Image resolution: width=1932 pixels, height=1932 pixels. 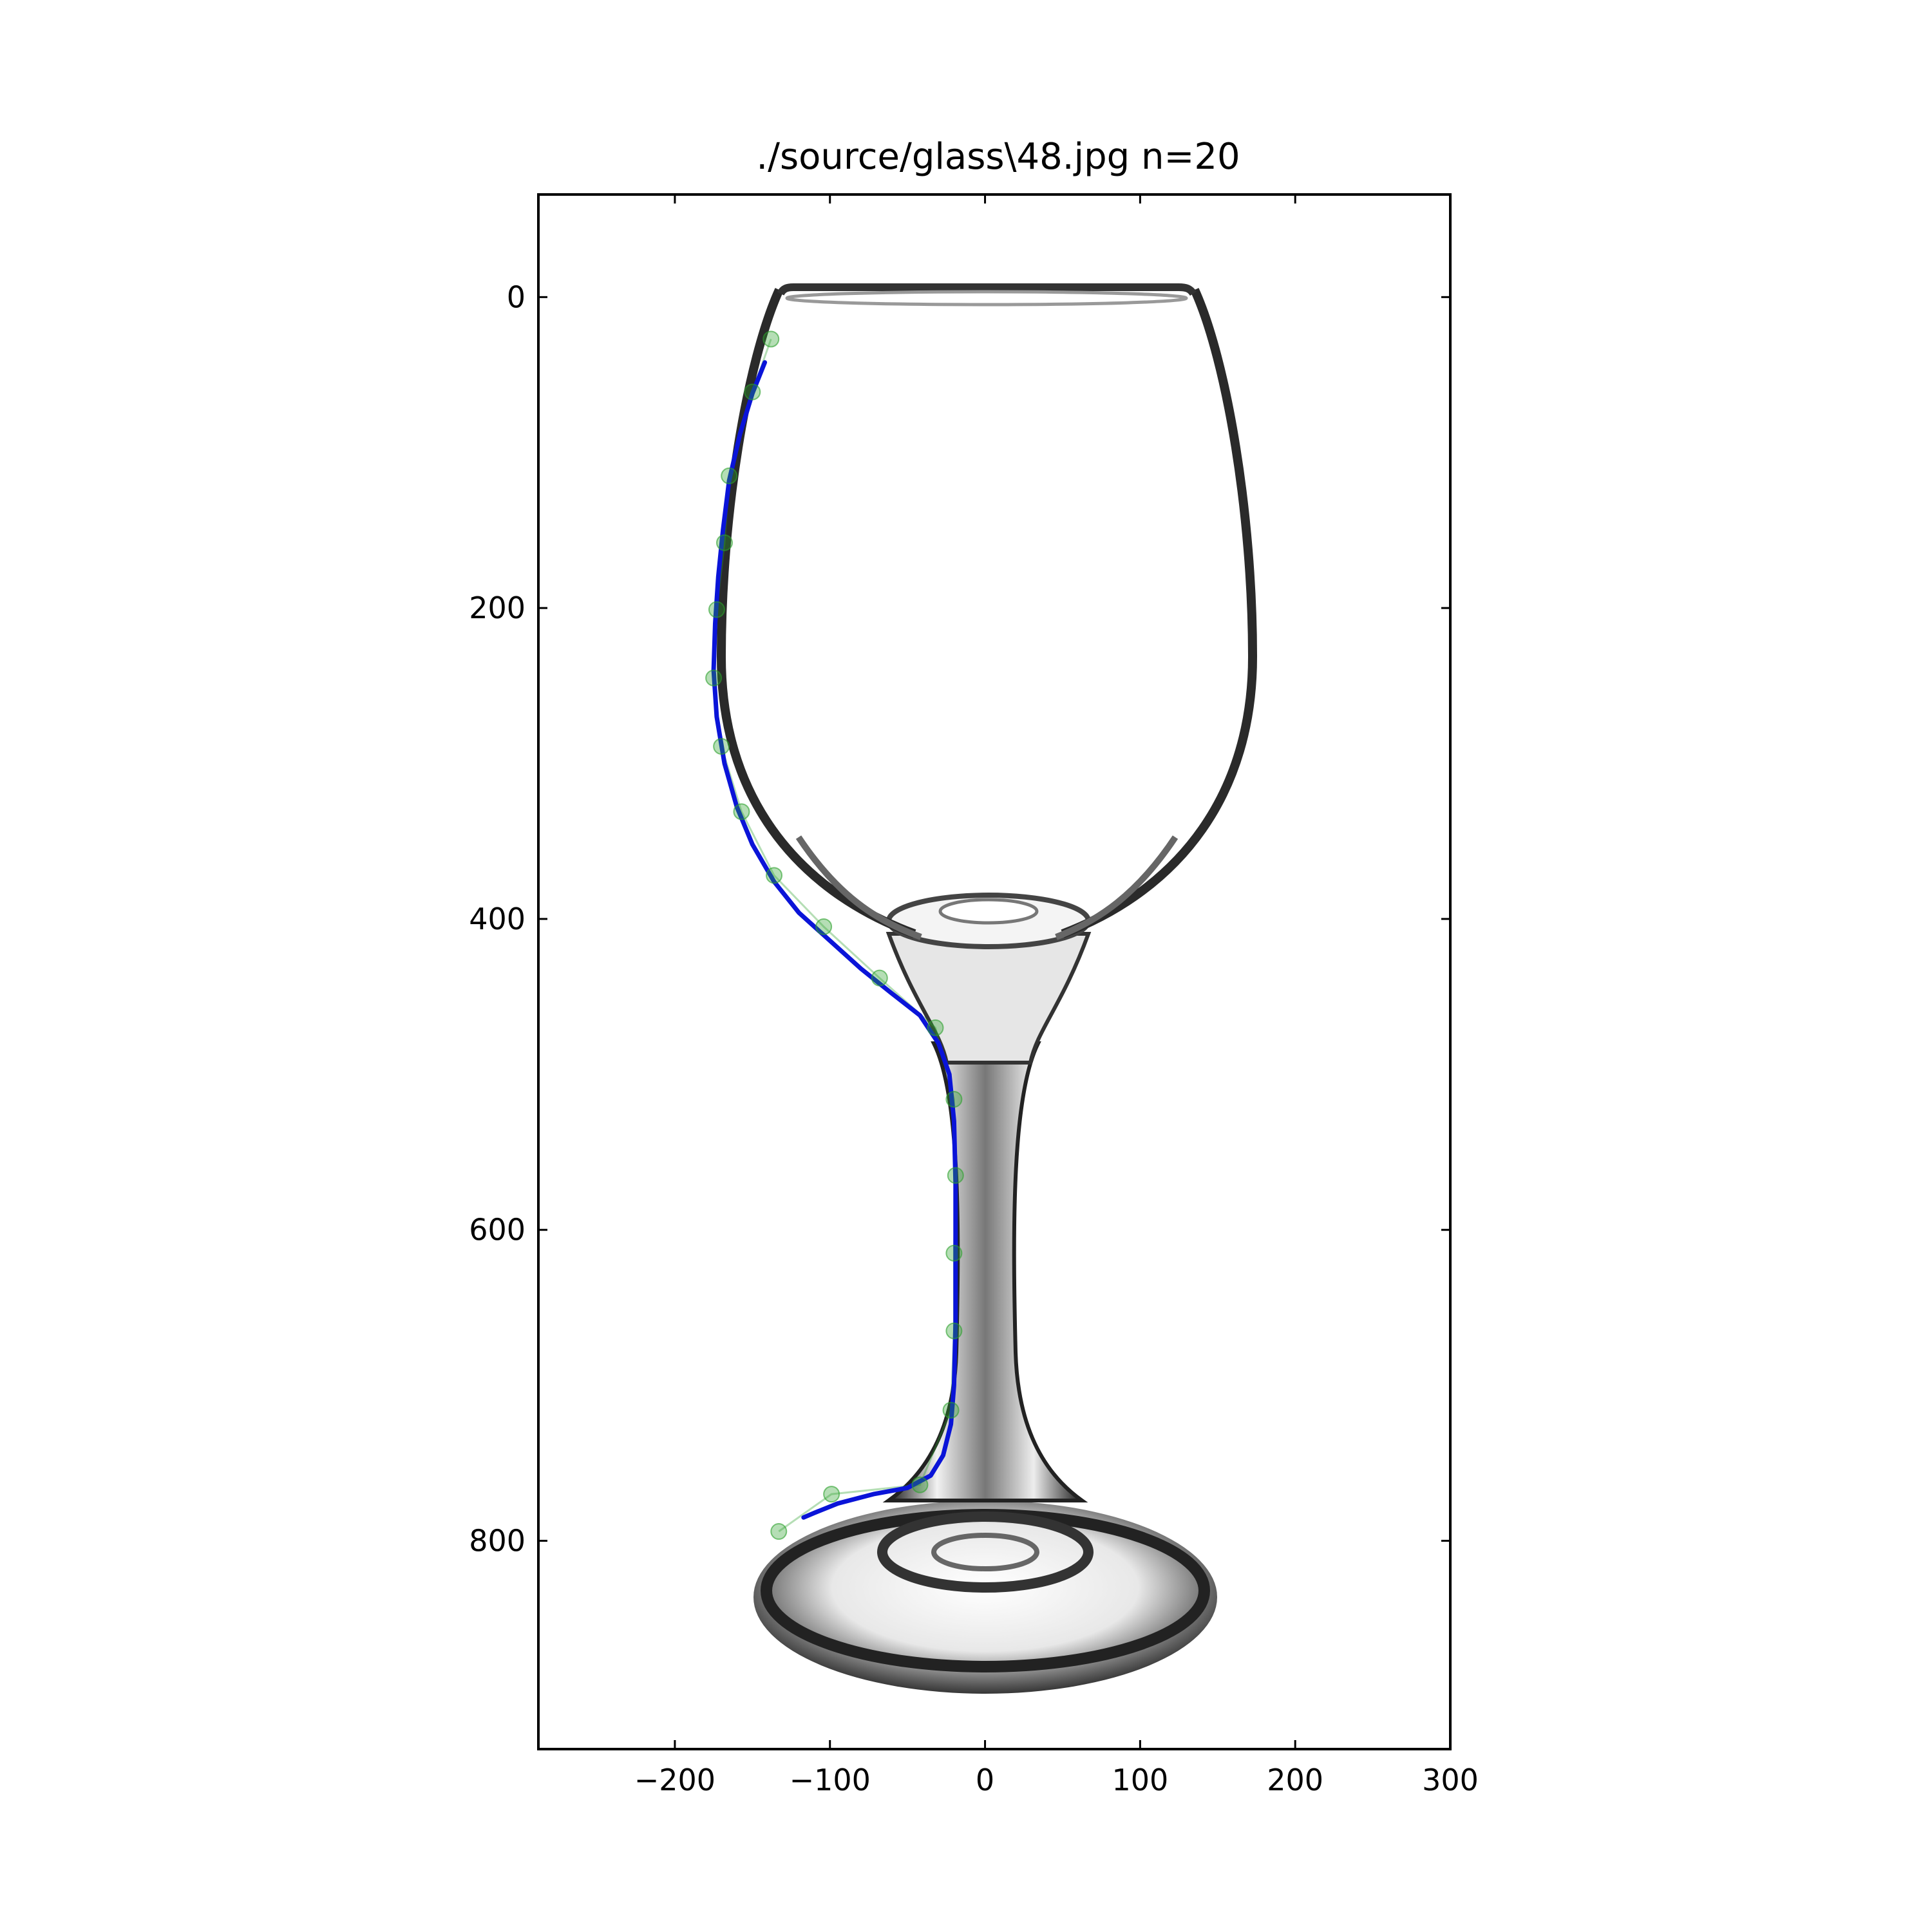 I want to click on y-tick-label: 400, so click(x=497, y=919).